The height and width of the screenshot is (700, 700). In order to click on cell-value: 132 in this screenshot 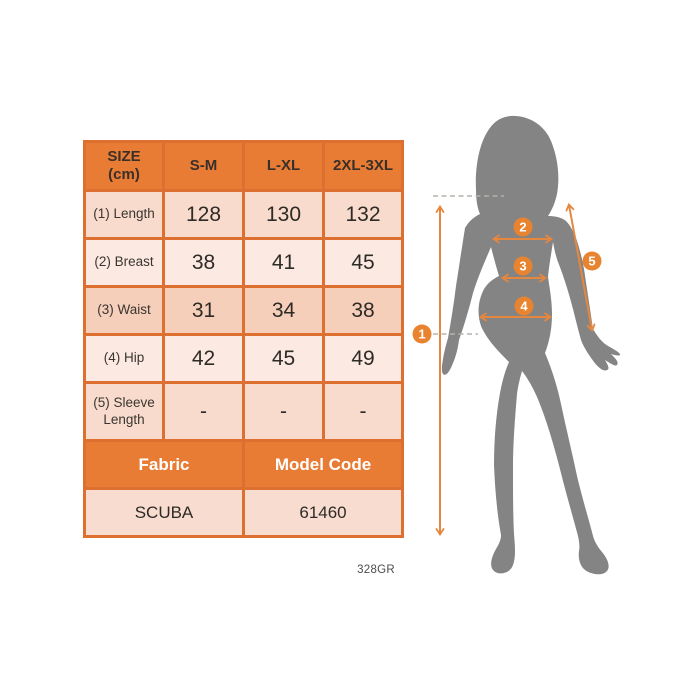, I will do `click(363, 214)`.